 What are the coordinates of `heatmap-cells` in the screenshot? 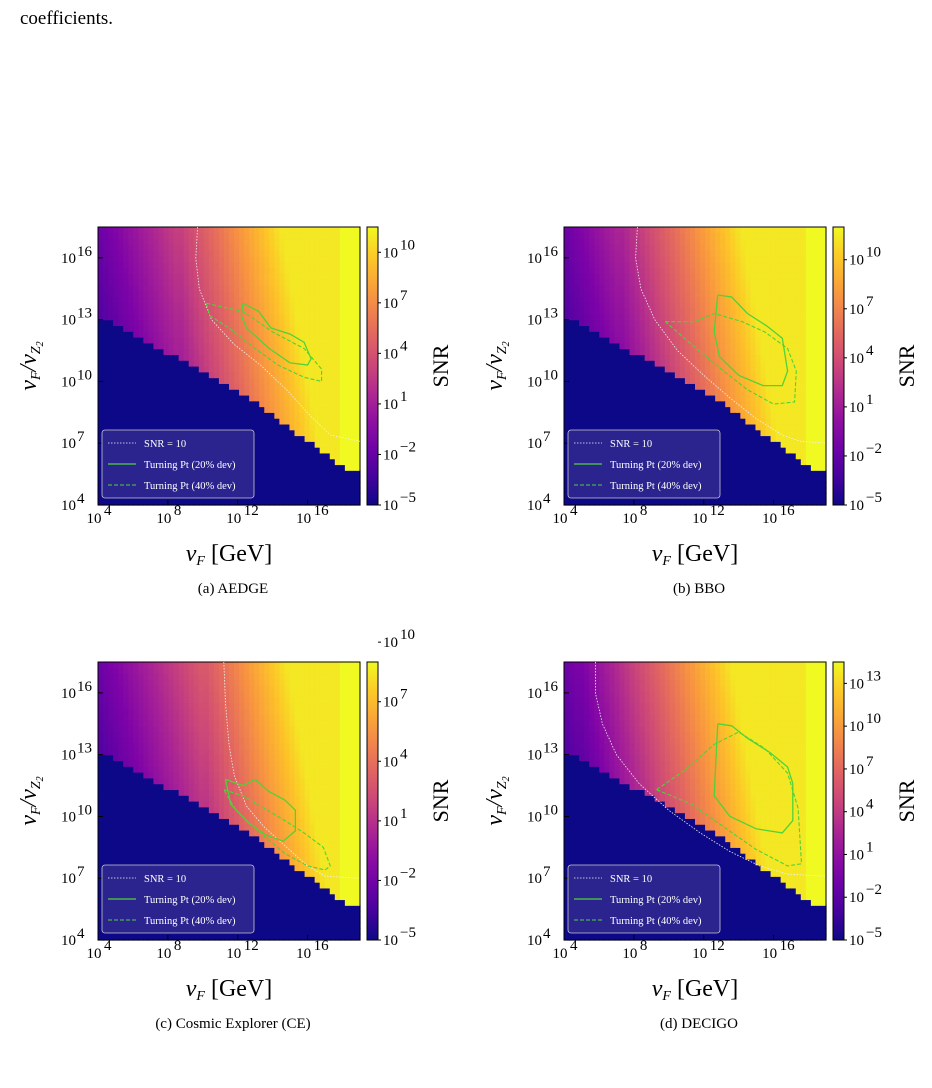 It's located at (695, 366).